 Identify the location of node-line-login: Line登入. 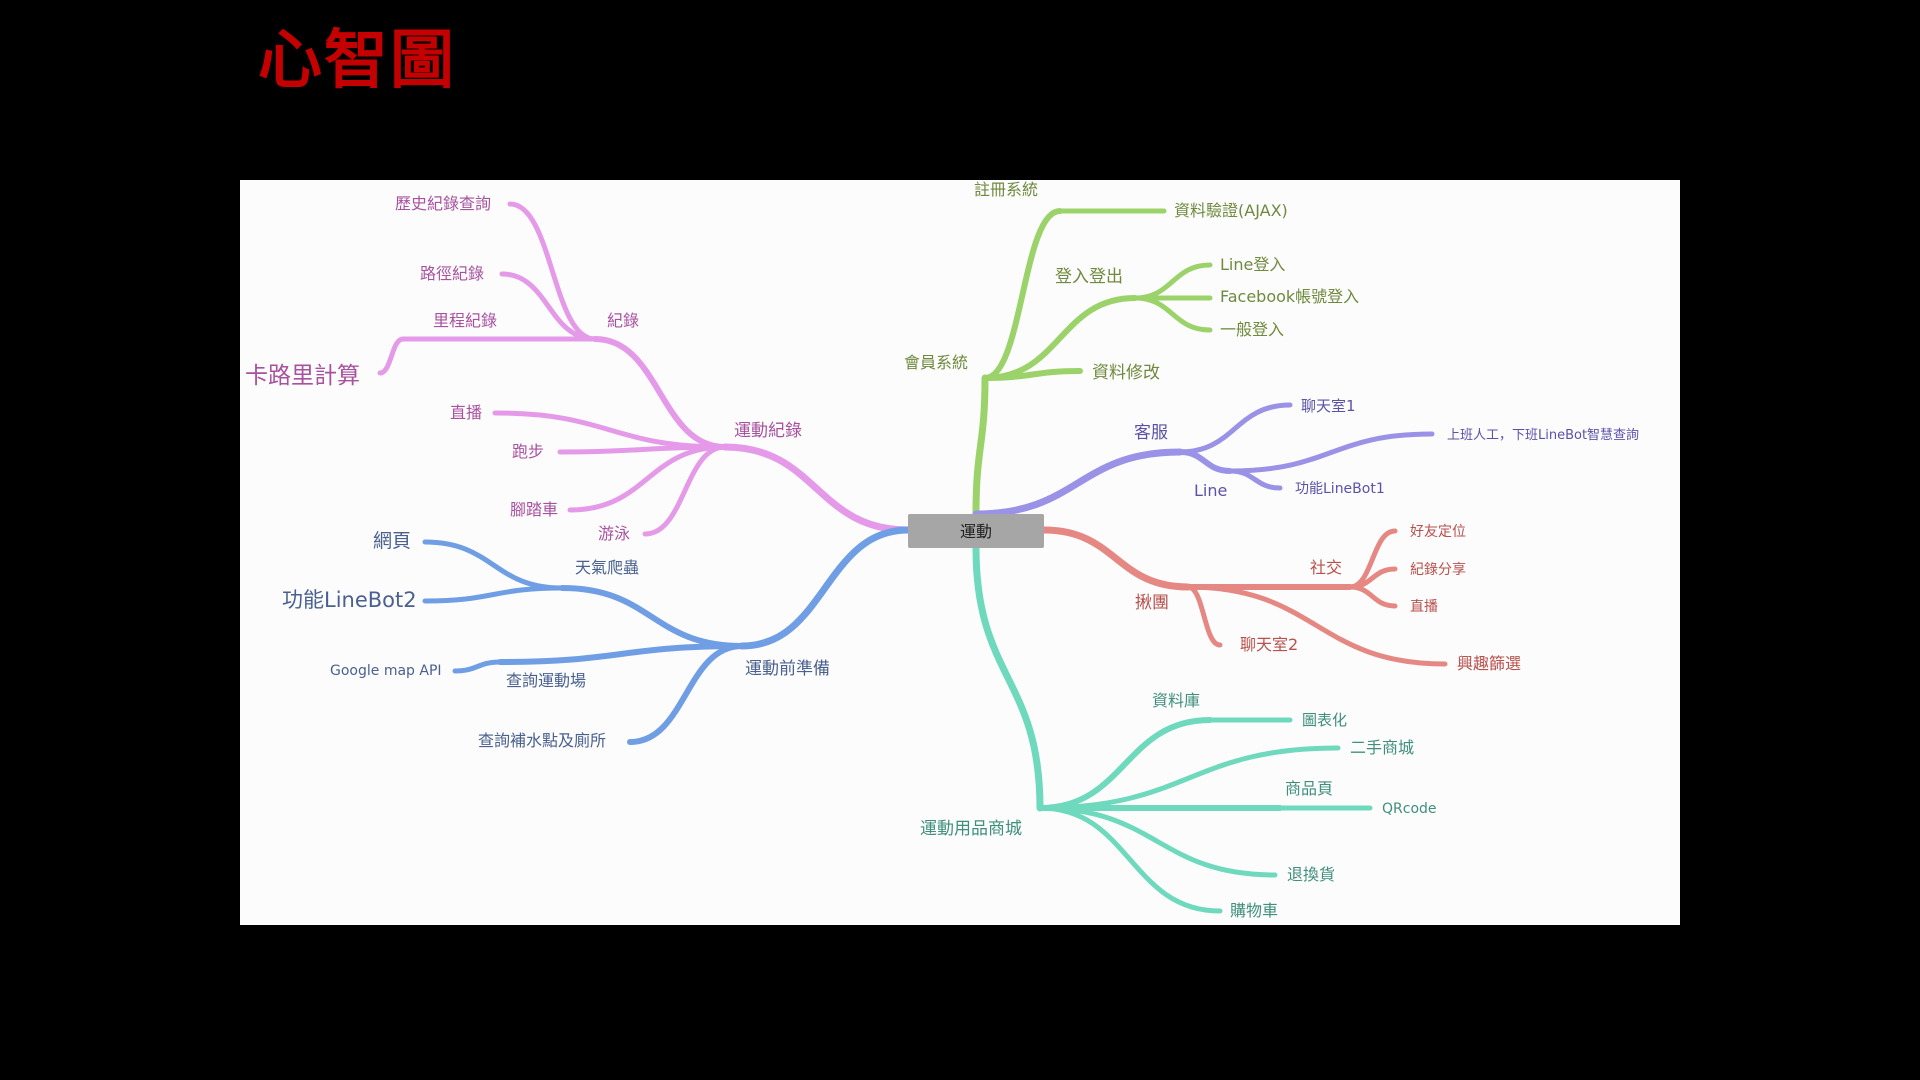
(1252, 264).